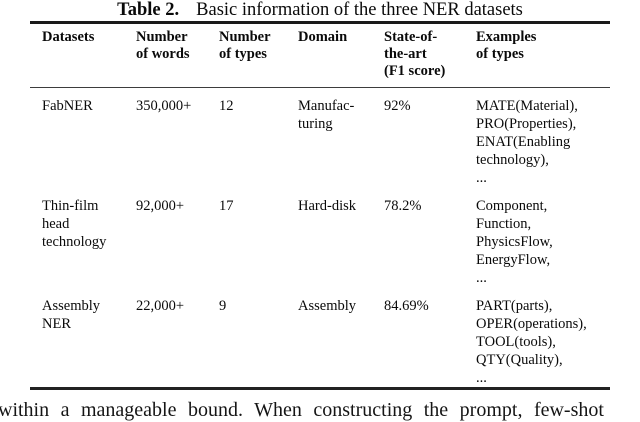 The width and height of the screenshot is (640, 422). Describe the element at coordinates (320, 22) in the screenshot. I see `table-top-rule` at that location.